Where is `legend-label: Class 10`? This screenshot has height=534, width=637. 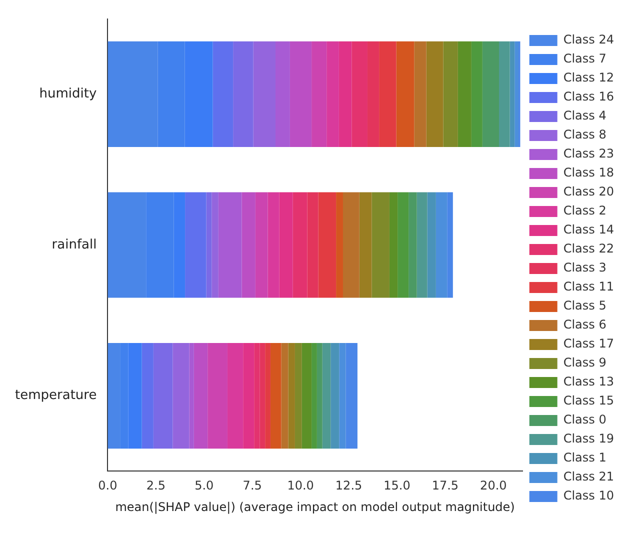
legend-label: Class 10 is located at coordinates (588, 495).